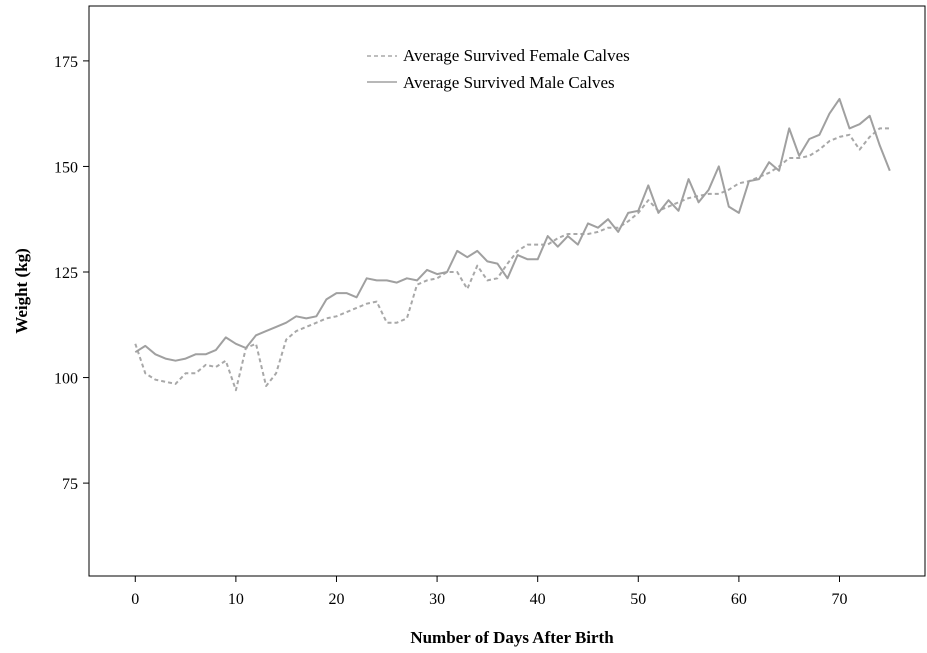  I want to click on x-tick-label: 20, so click(336, 599).